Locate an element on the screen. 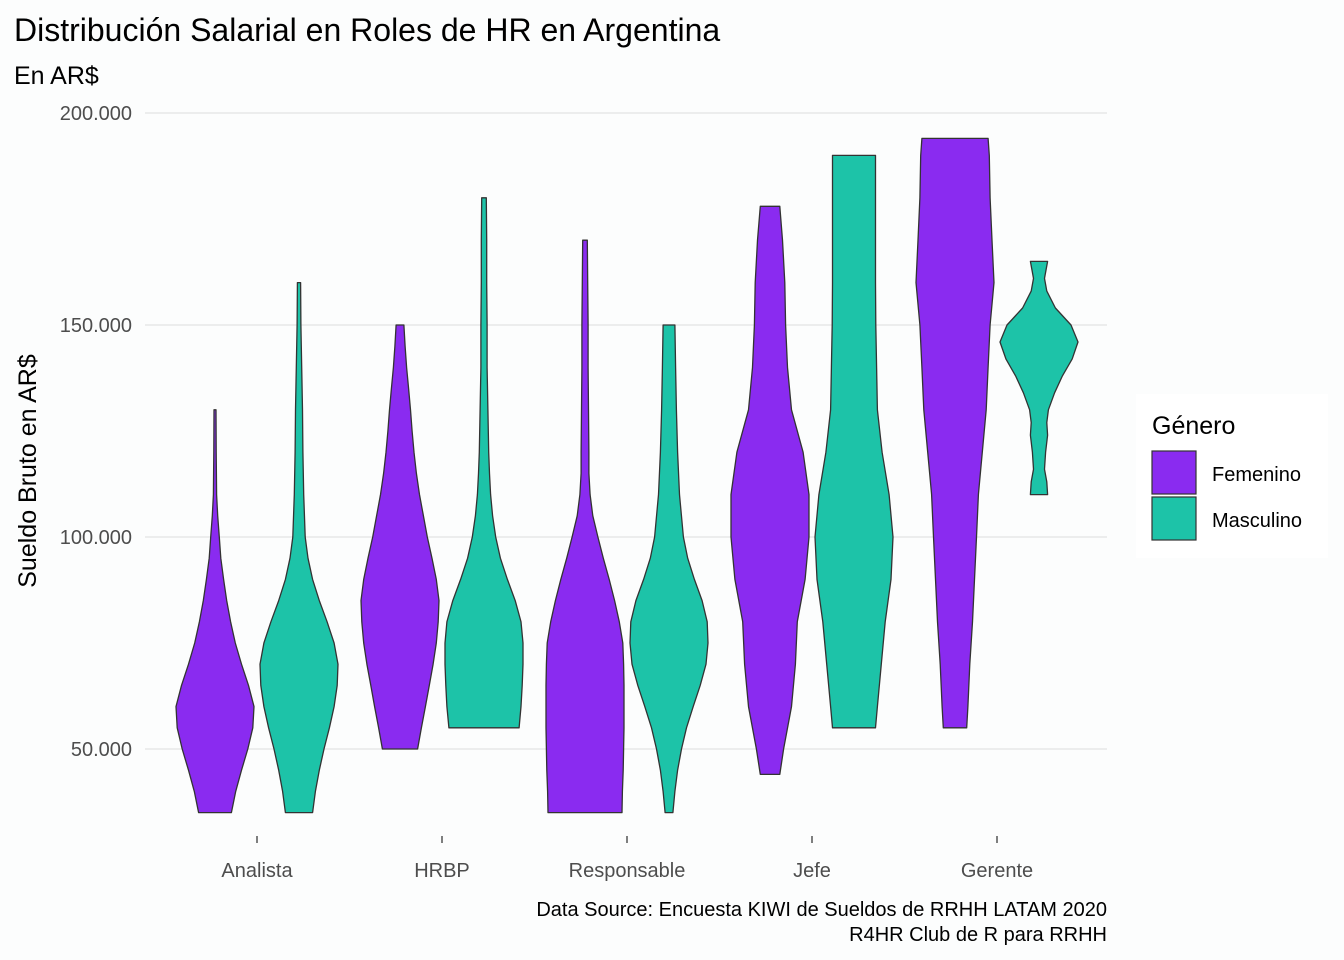 The image size is (1344, 960). y-axis-title: Sueldo Bruto en AR$ is located at coordinates (28, 471).